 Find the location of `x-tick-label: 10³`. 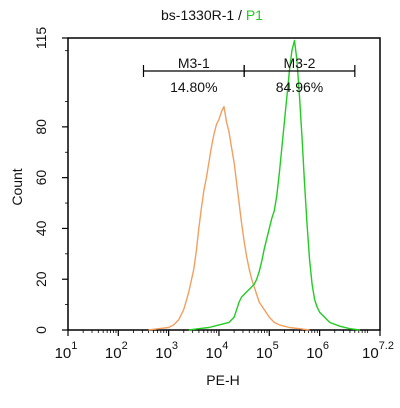

x-tick-label: 10³ is located at coordinates (166, 351).